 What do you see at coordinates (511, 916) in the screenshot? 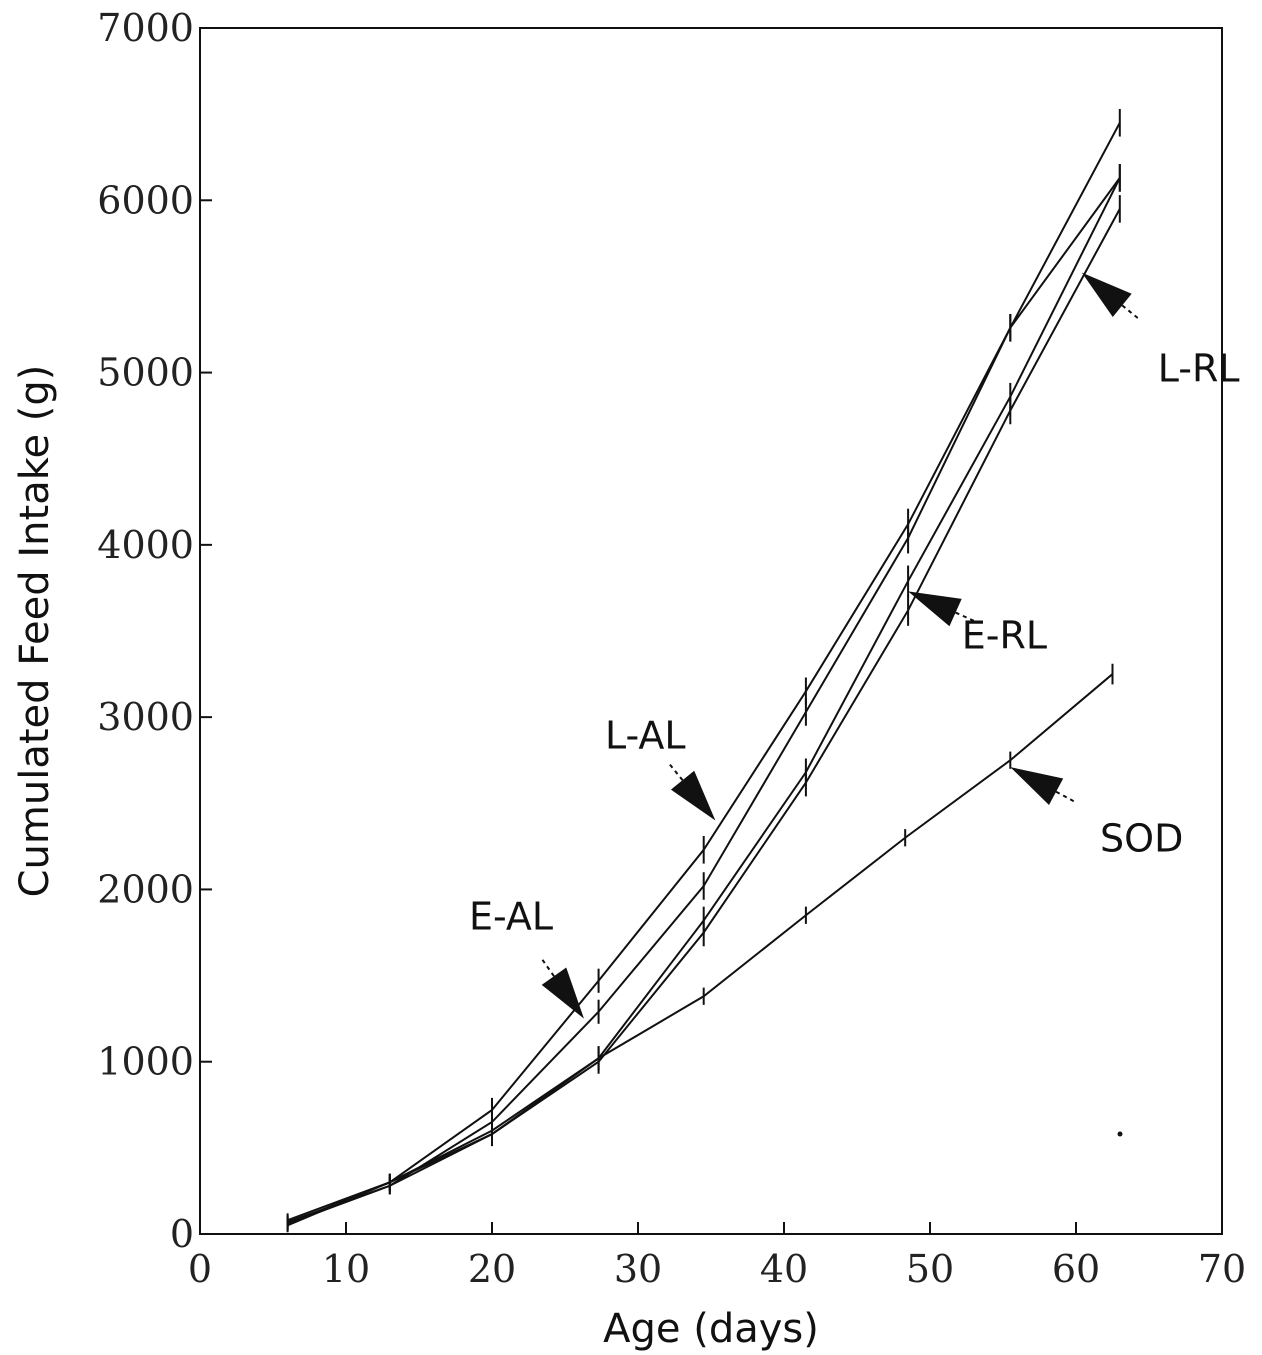
I see `annotation-label: E-AL` at bounding box center [511, 916].